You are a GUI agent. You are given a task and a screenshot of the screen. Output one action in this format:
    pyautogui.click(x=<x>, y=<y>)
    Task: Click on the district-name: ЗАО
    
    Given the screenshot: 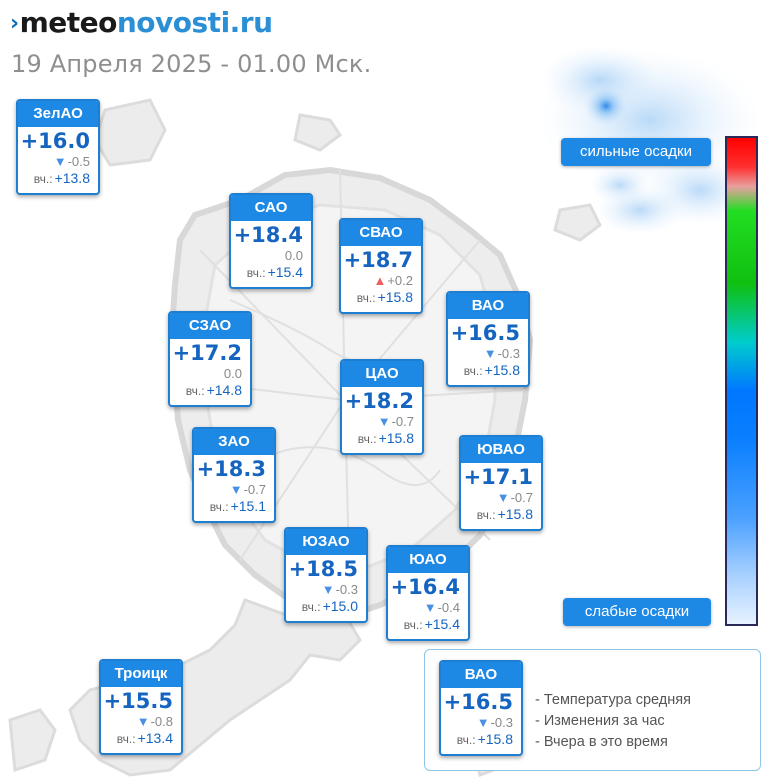 What is the action you would take?
    pyautogui.click(x=234, y=442)
    